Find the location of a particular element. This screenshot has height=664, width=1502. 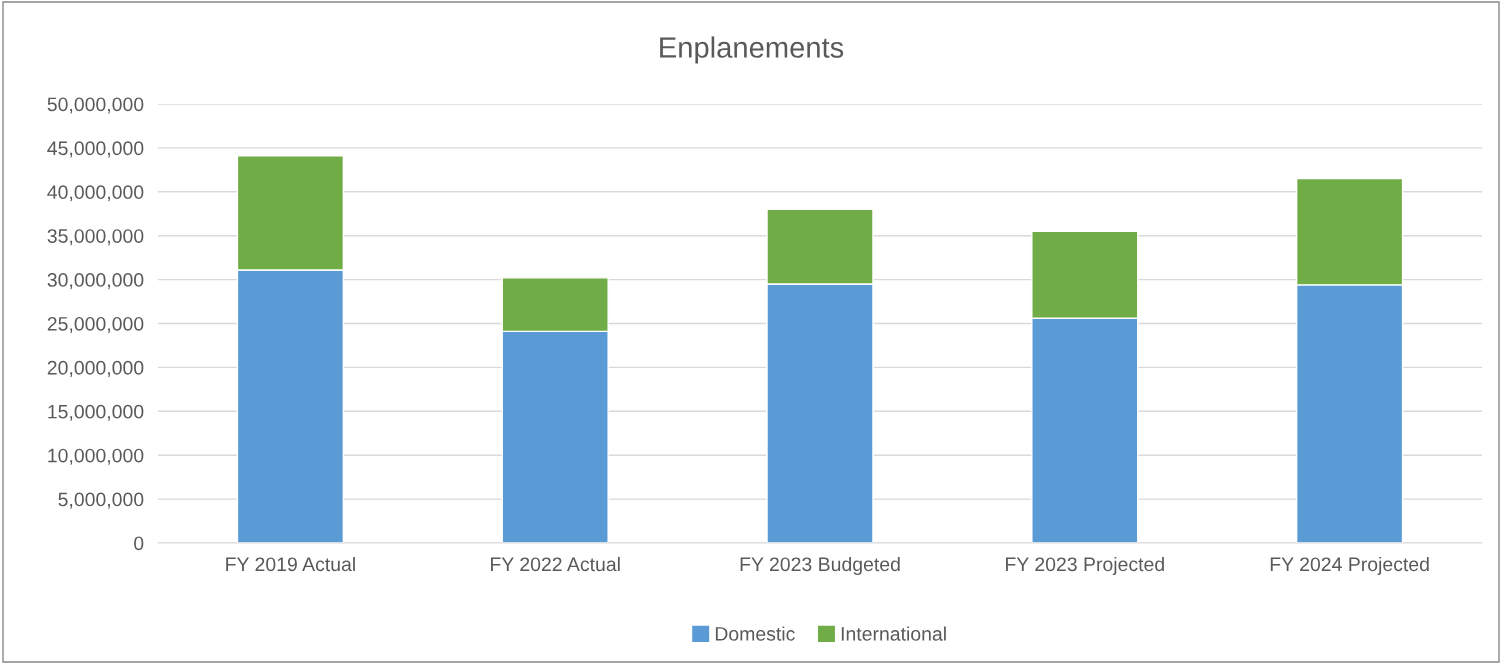

x-tick-label: FY 2019 Actual is located at coordinates (290, 564).